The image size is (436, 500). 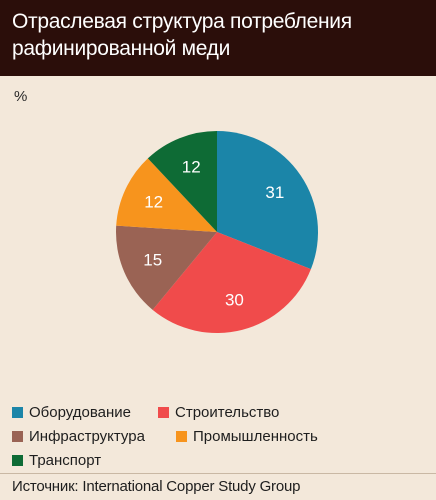 What do you see at coordinates (191, 166) in the screenshot?
I see `pie-value-label-5: 12` at bounding box center [191, 166].